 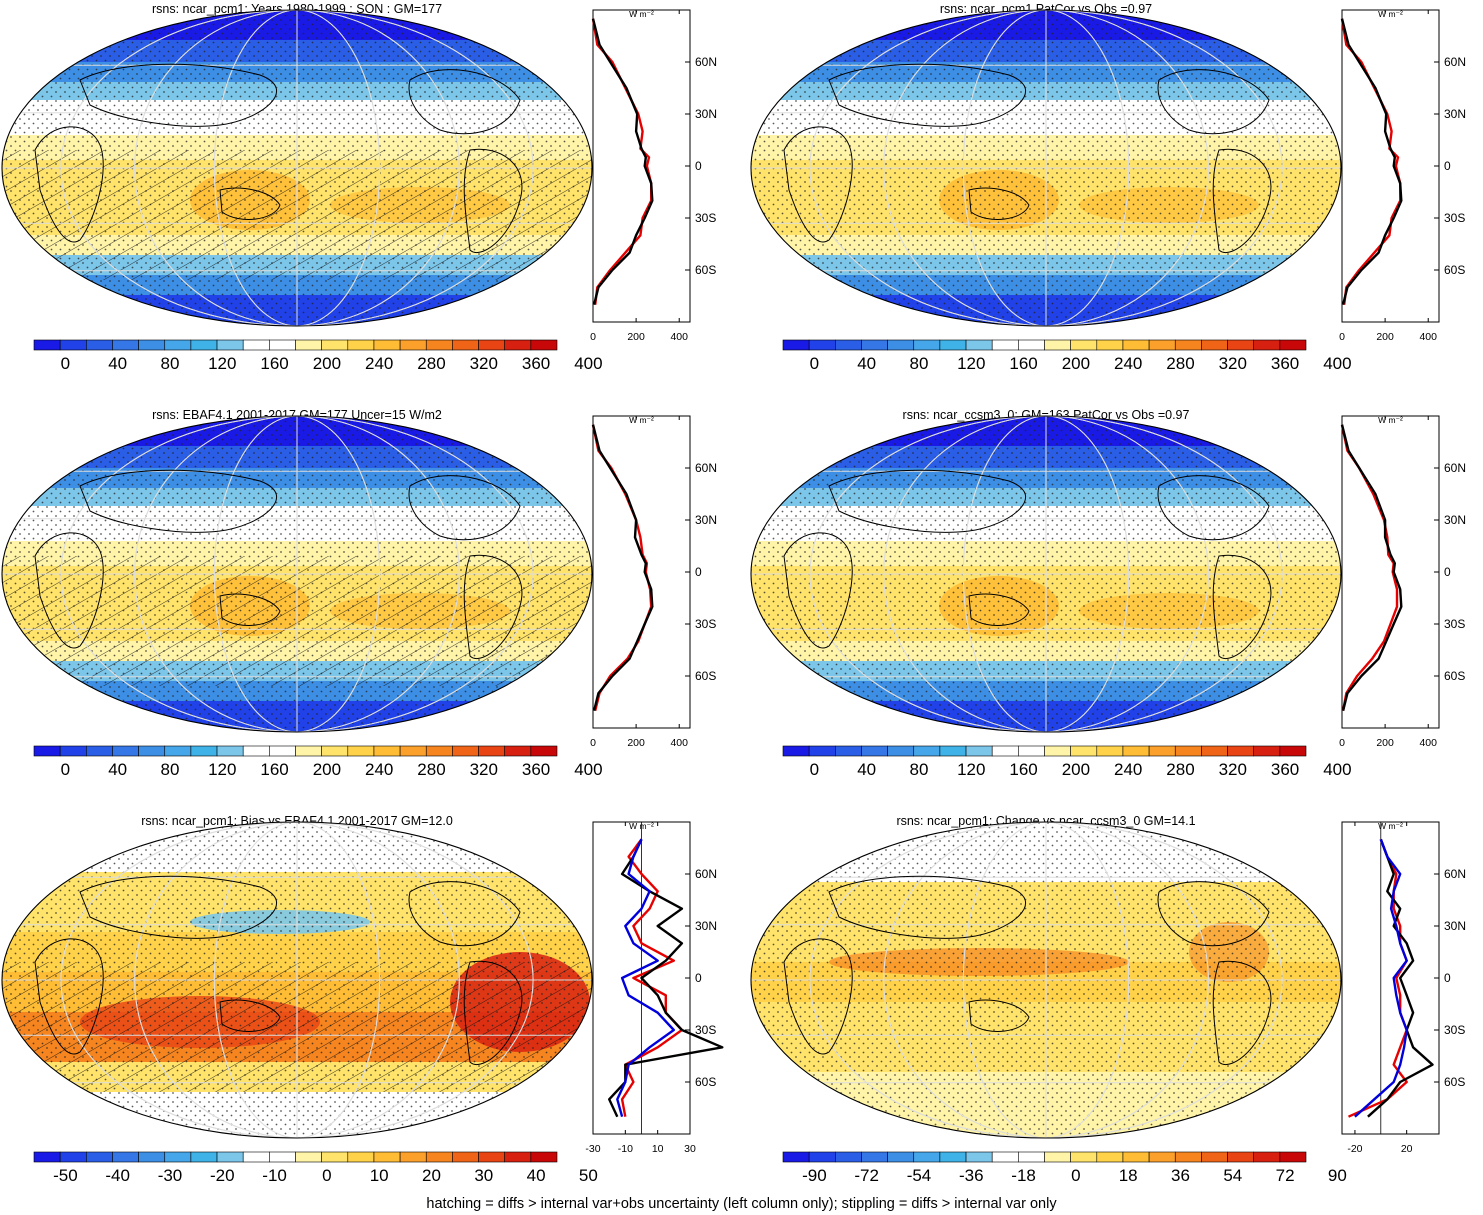 I want to click on colorbar-label: 80, so click(x=919, y=363).